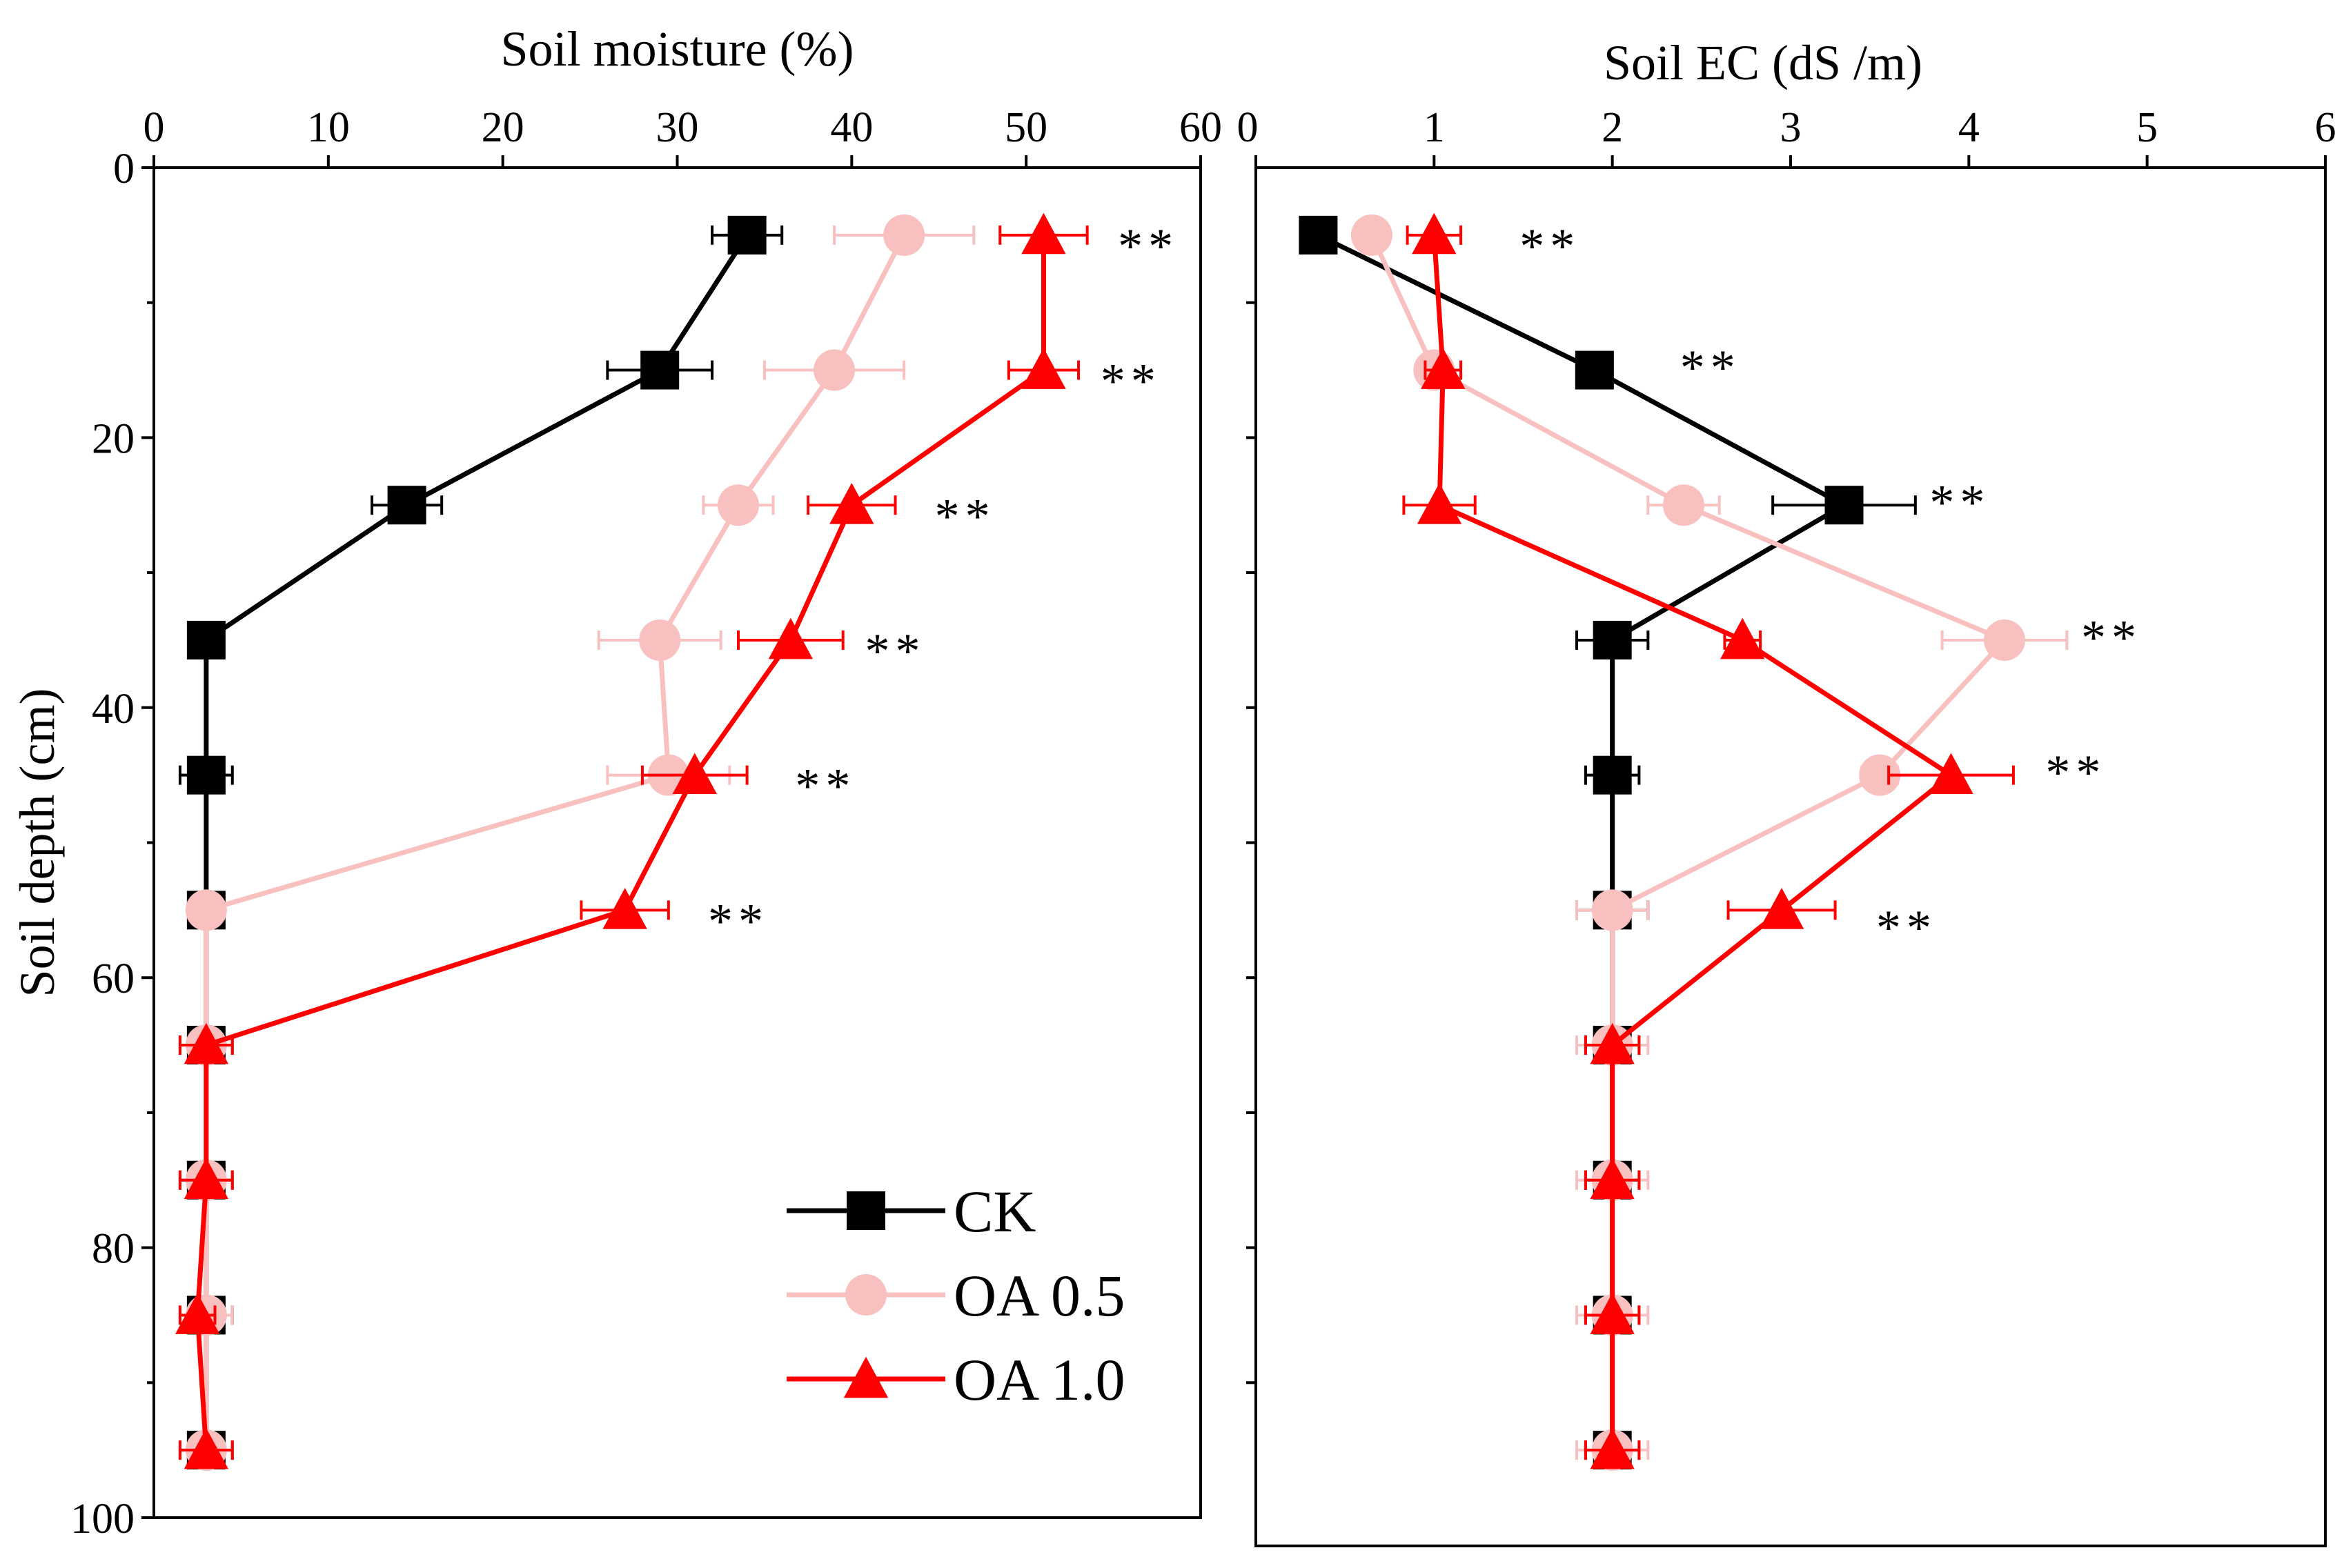 The width and height of the screenshot is (2344, 1568). I want to click on x-tick-label: 30, so click(677, 127).